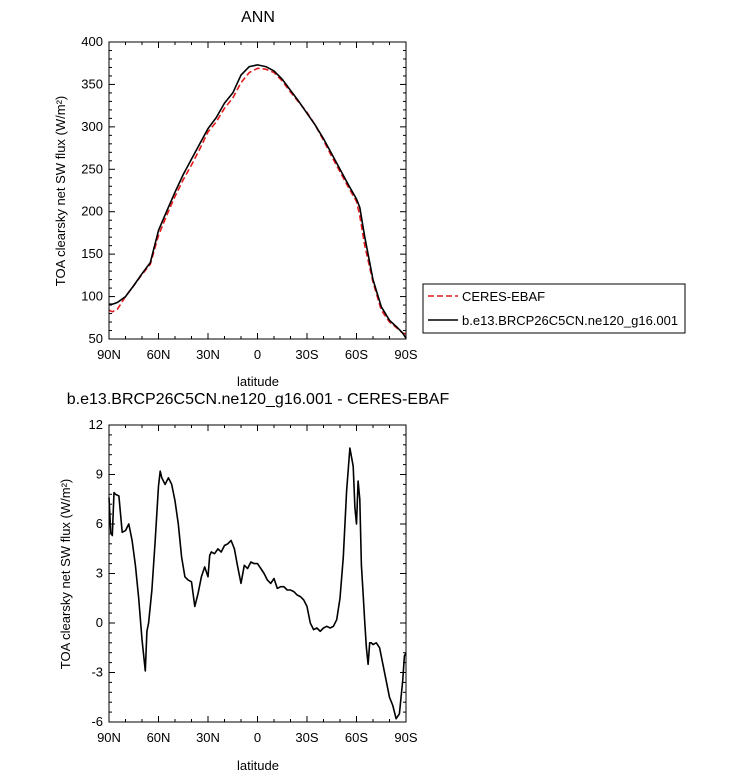 The image size is (733, 776). I want to click on bottom-panel-y-tick-labels: 12 9 6 3 0 -3 -6, so click(96, 573).